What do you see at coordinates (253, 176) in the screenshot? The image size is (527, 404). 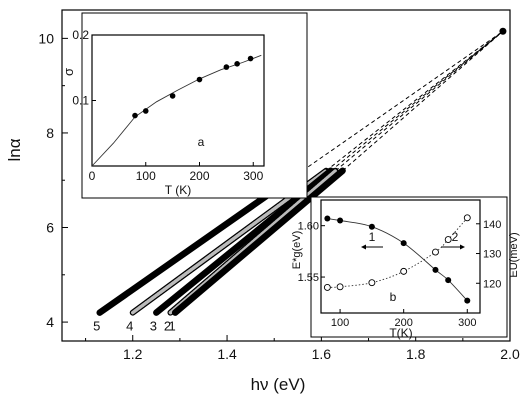 I see `inset-a-x-tick-label: 300` at bounding box center [253, 176].